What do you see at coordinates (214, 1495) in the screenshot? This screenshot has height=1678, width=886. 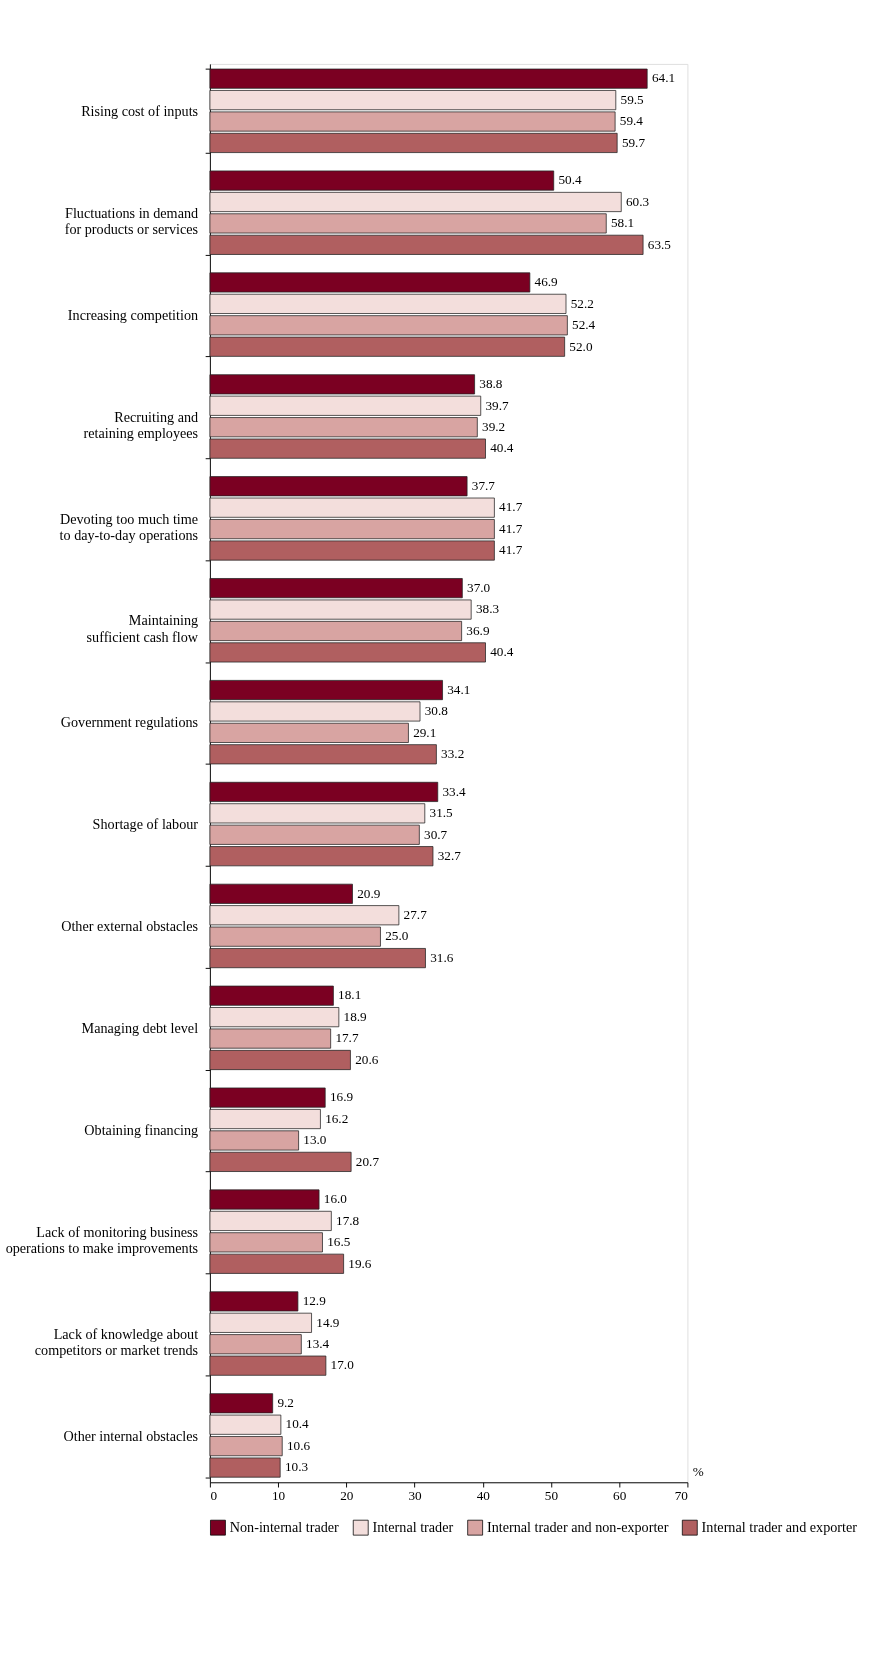 I see `x-tick-label: 0` at bounding box center [214, 1495].